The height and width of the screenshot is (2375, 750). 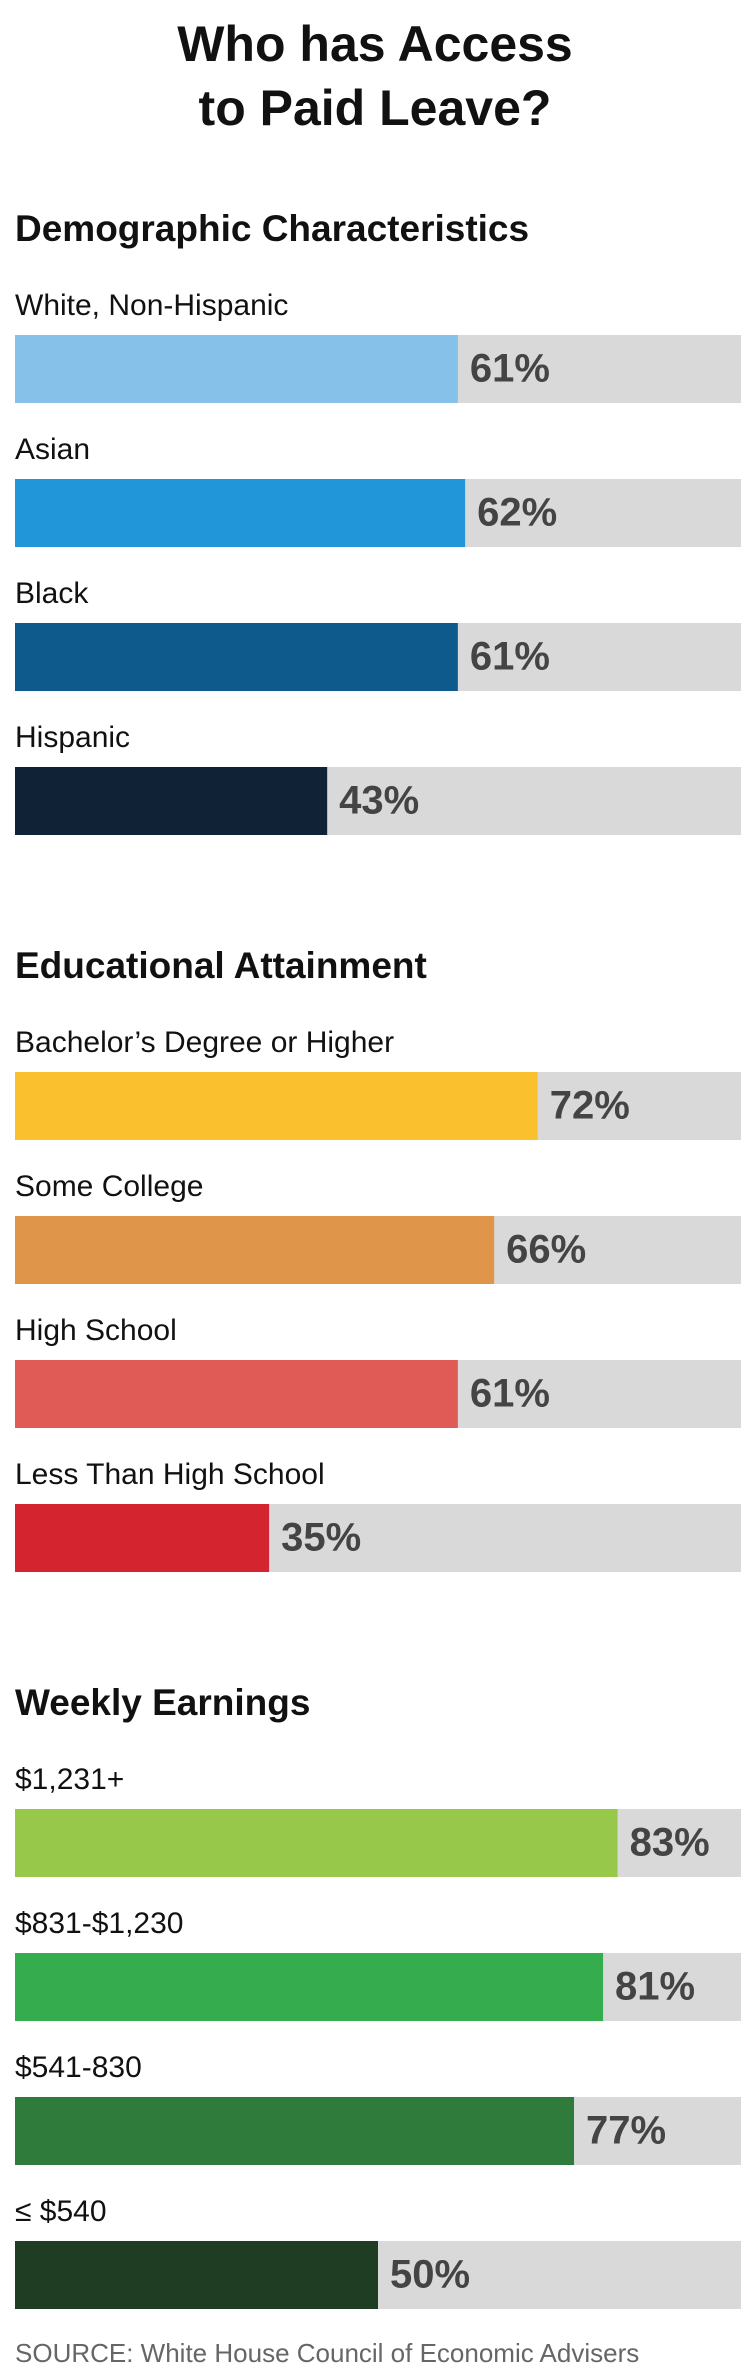 I want to click on category-label: Asian, so click(x=52, y=449).